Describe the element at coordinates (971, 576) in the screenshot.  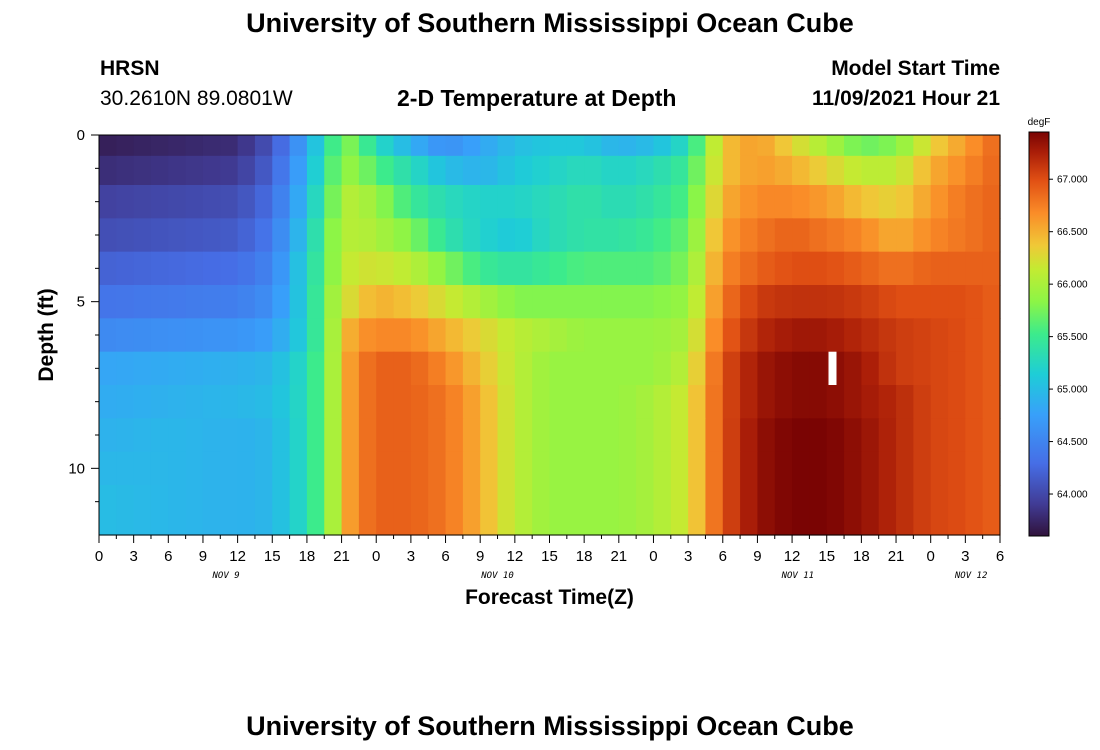
I see `x-date-label: NOV 12` at that location.